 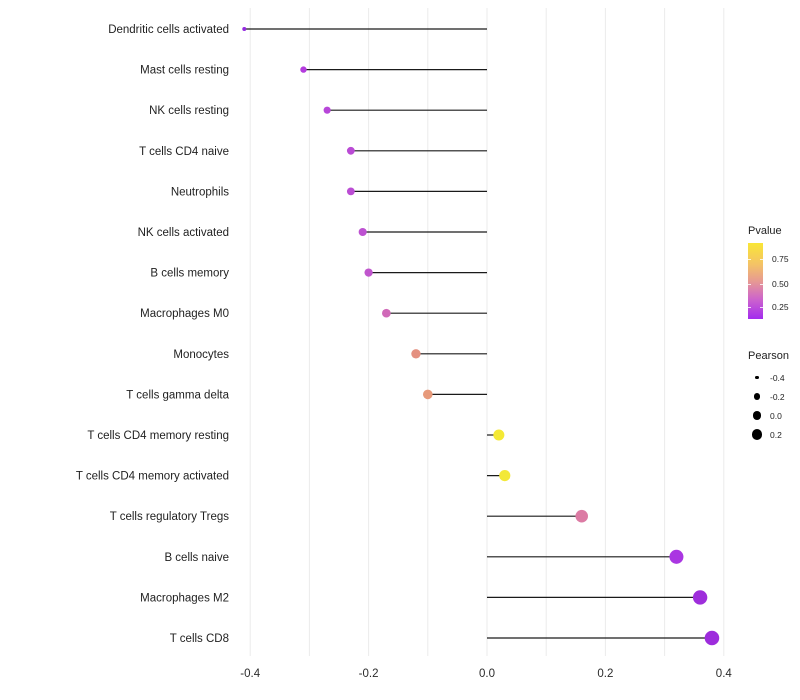 What do you see at coordinates (183, 233) in the screenshot?
I see `category-label: NK cells activated` at bounding box center [183, 233].